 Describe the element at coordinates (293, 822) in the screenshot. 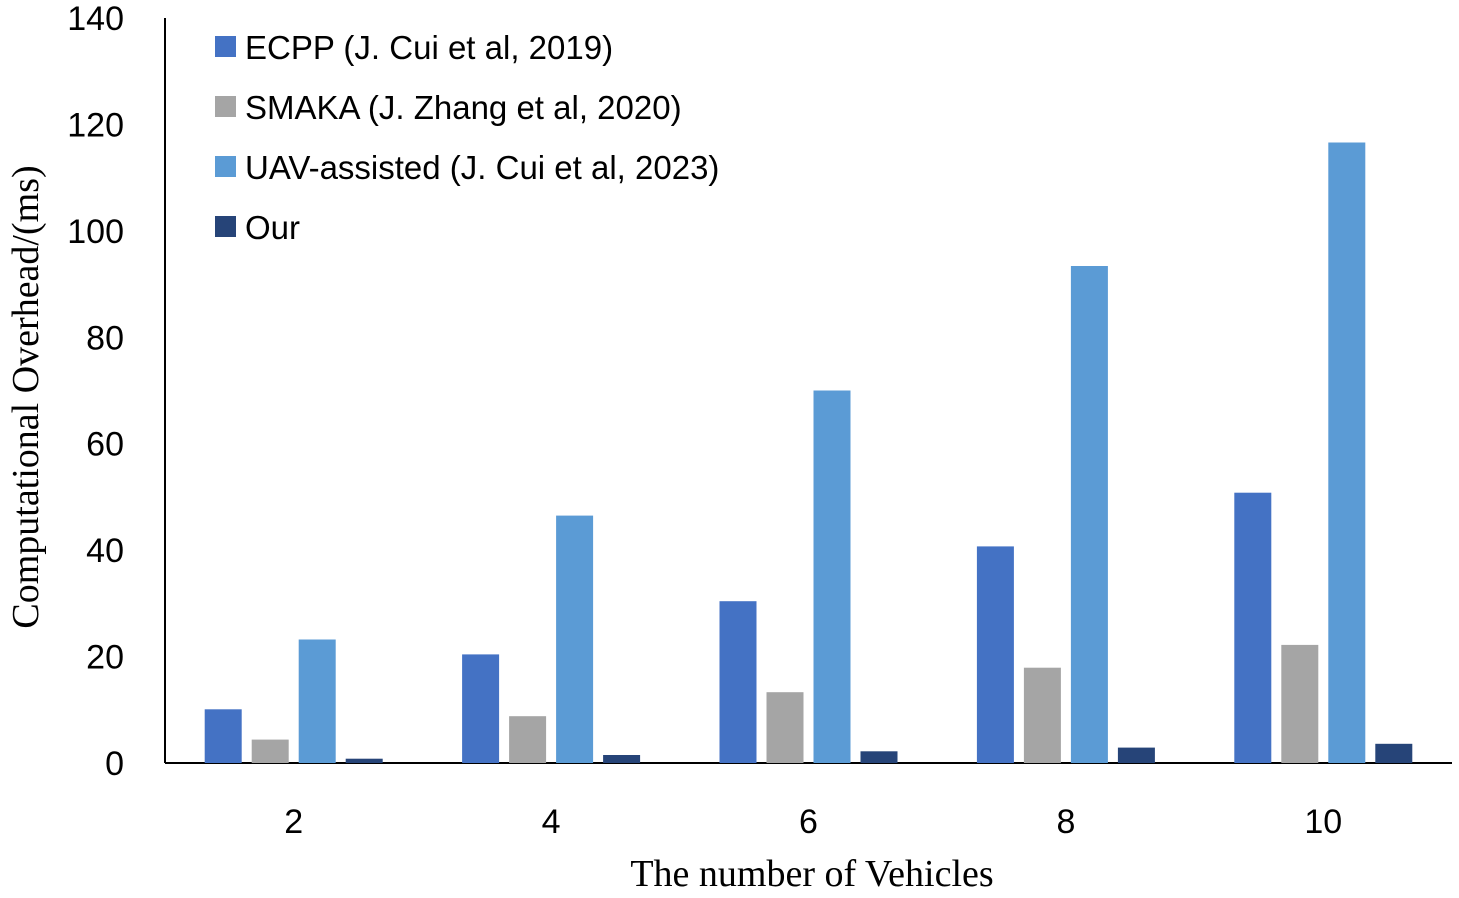

I see `x-tick-label: 2` at that location.